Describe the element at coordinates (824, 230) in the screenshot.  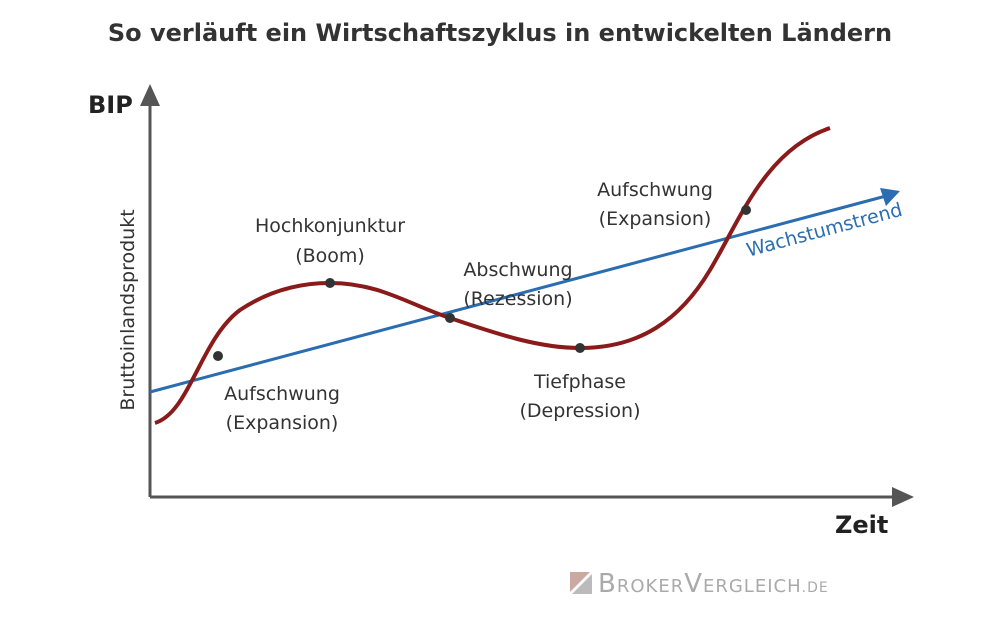
I see `trend-label: Wachstumstrend` at that location.